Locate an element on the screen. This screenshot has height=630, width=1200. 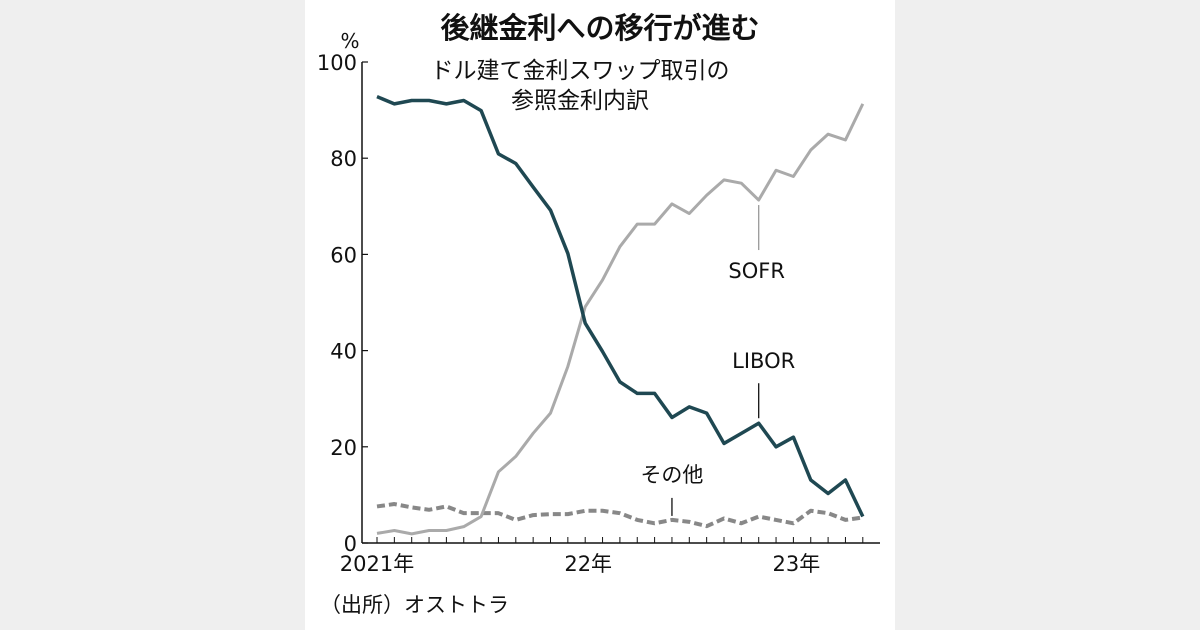
y-tick-label: 20 is located at coordinates (343, 448).